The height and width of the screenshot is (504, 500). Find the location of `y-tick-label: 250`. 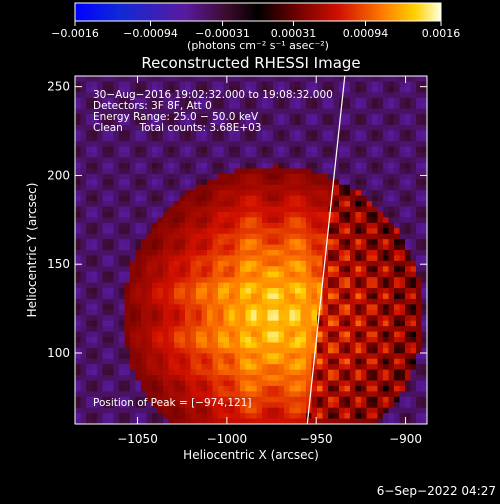

y-tick-label: 250 is located at coordinates (58, 87).